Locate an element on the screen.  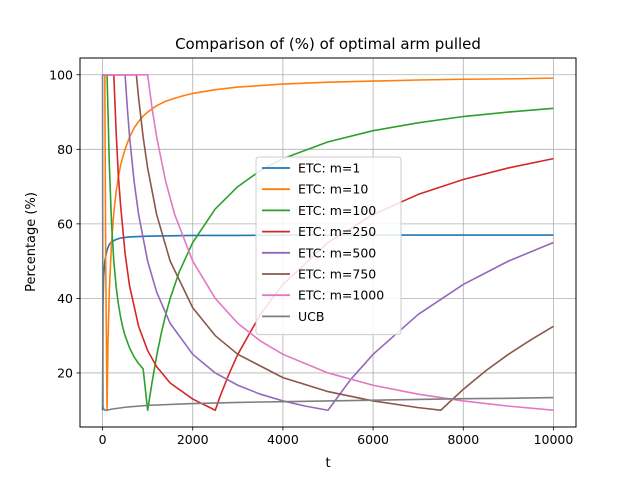
y-axis-label: Percentage (%) is located at coordinates (31, 242).